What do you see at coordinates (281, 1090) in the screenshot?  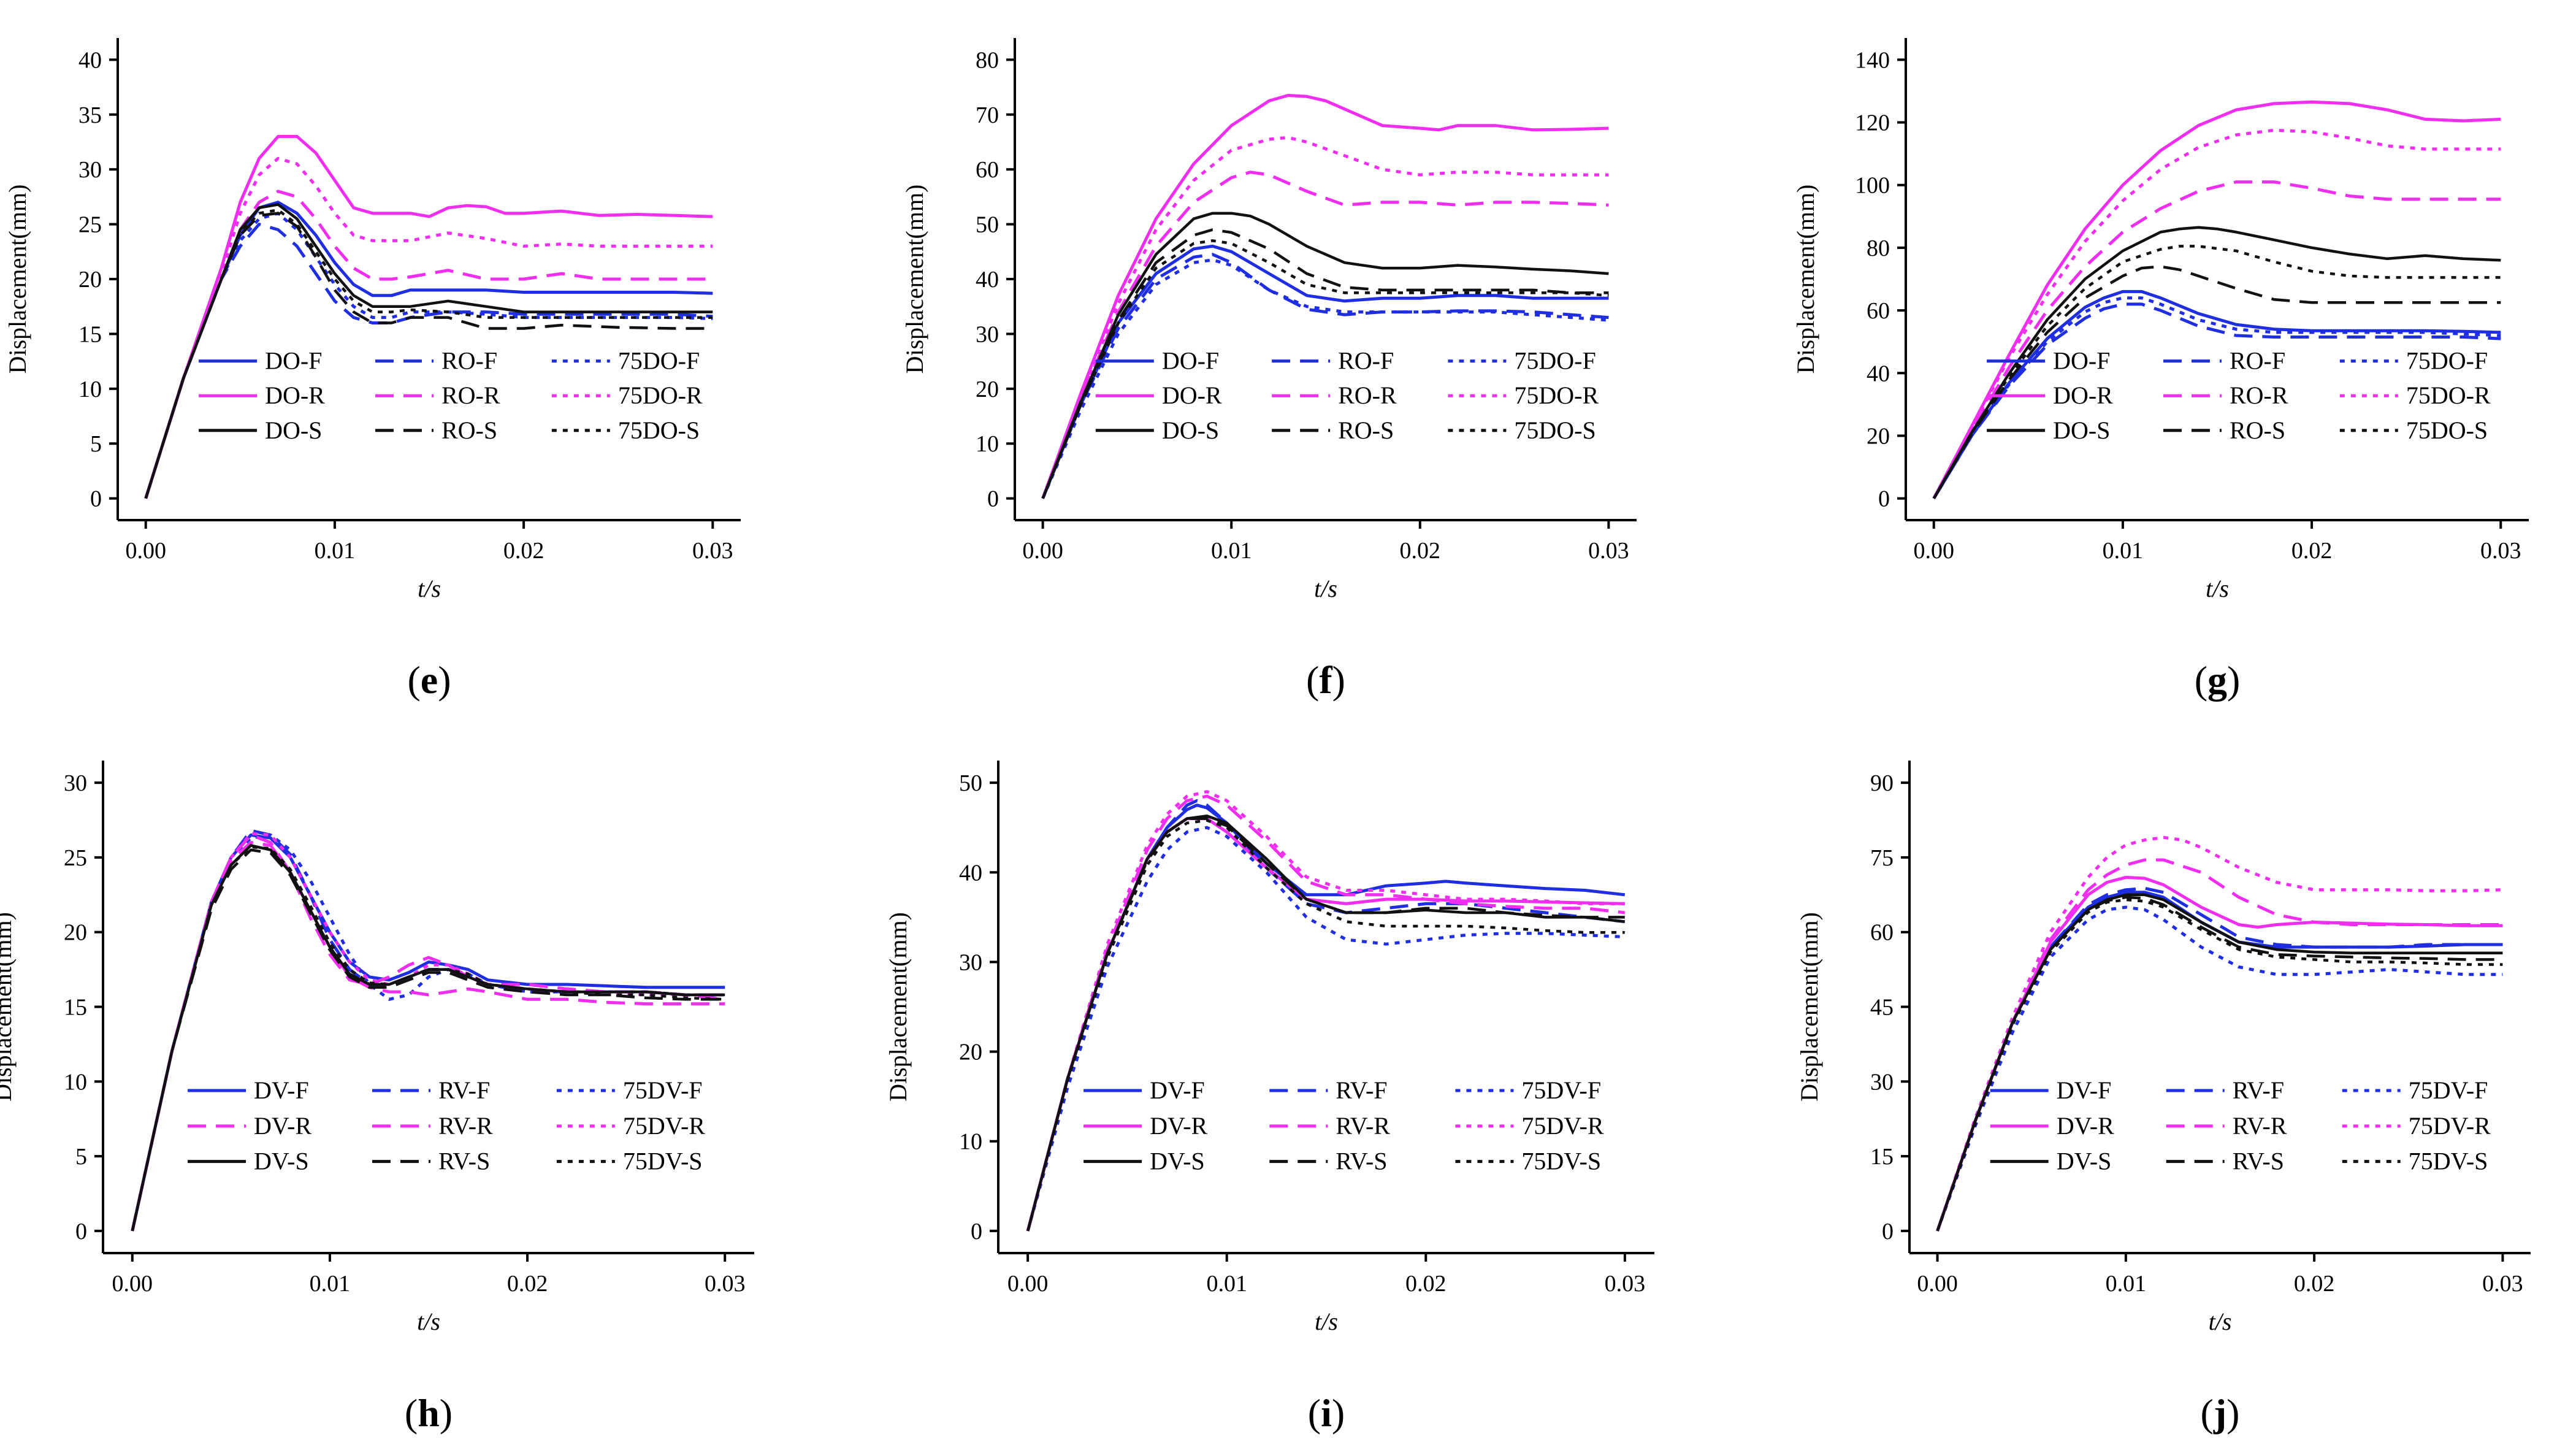 I see `legend-label: DV-F` at bounding box center [281, 1090].